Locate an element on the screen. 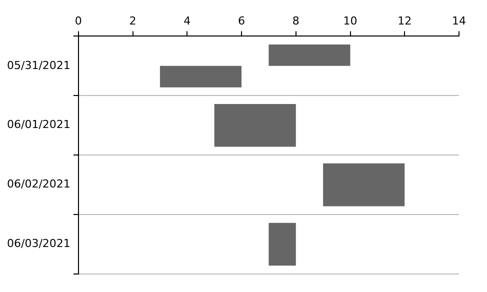 This screenshot has height=292, width=487. x-tick-label: 10 is located at coordinates (350, 21).